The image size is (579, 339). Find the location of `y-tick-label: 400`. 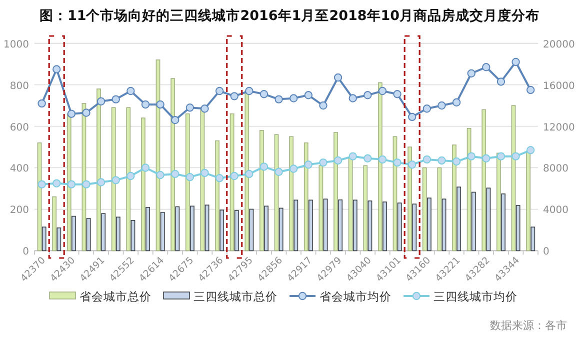

y-tick-label: 400 is located at coordinates (19, 169).